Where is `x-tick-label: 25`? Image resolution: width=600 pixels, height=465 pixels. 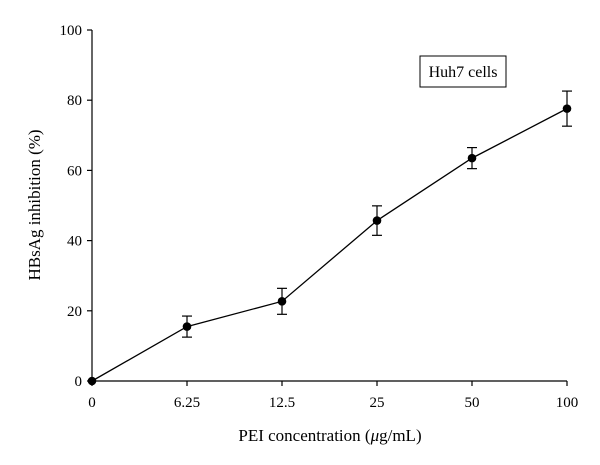
x-tick-label: 25 is located at coordinates (377, 403).